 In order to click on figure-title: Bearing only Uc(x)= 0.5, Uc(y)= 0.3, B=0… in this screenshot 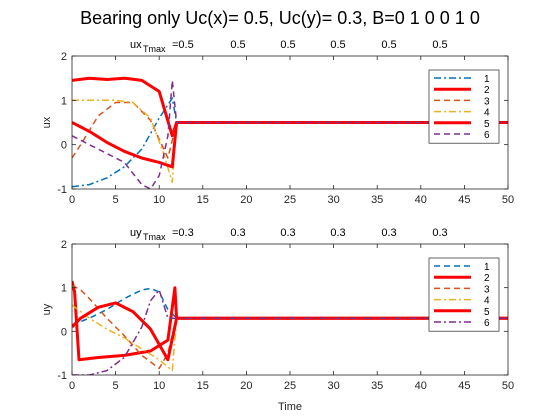, I will do `click(280, 18)`.